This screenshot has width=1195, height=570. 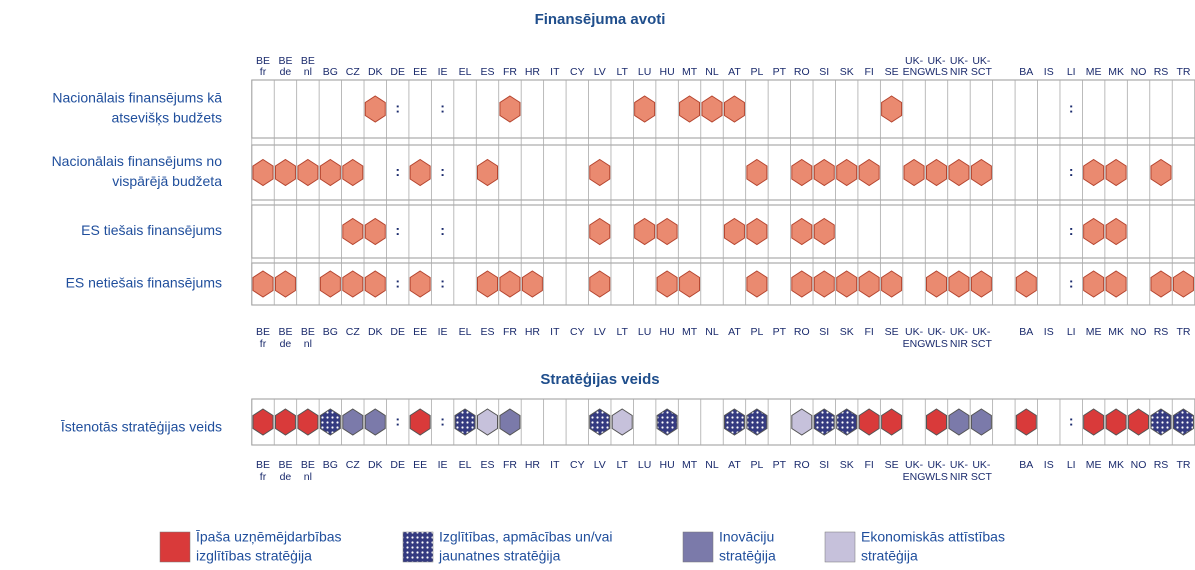 I want to click on column-label-strategy: IT, so click(x=555, y=465).